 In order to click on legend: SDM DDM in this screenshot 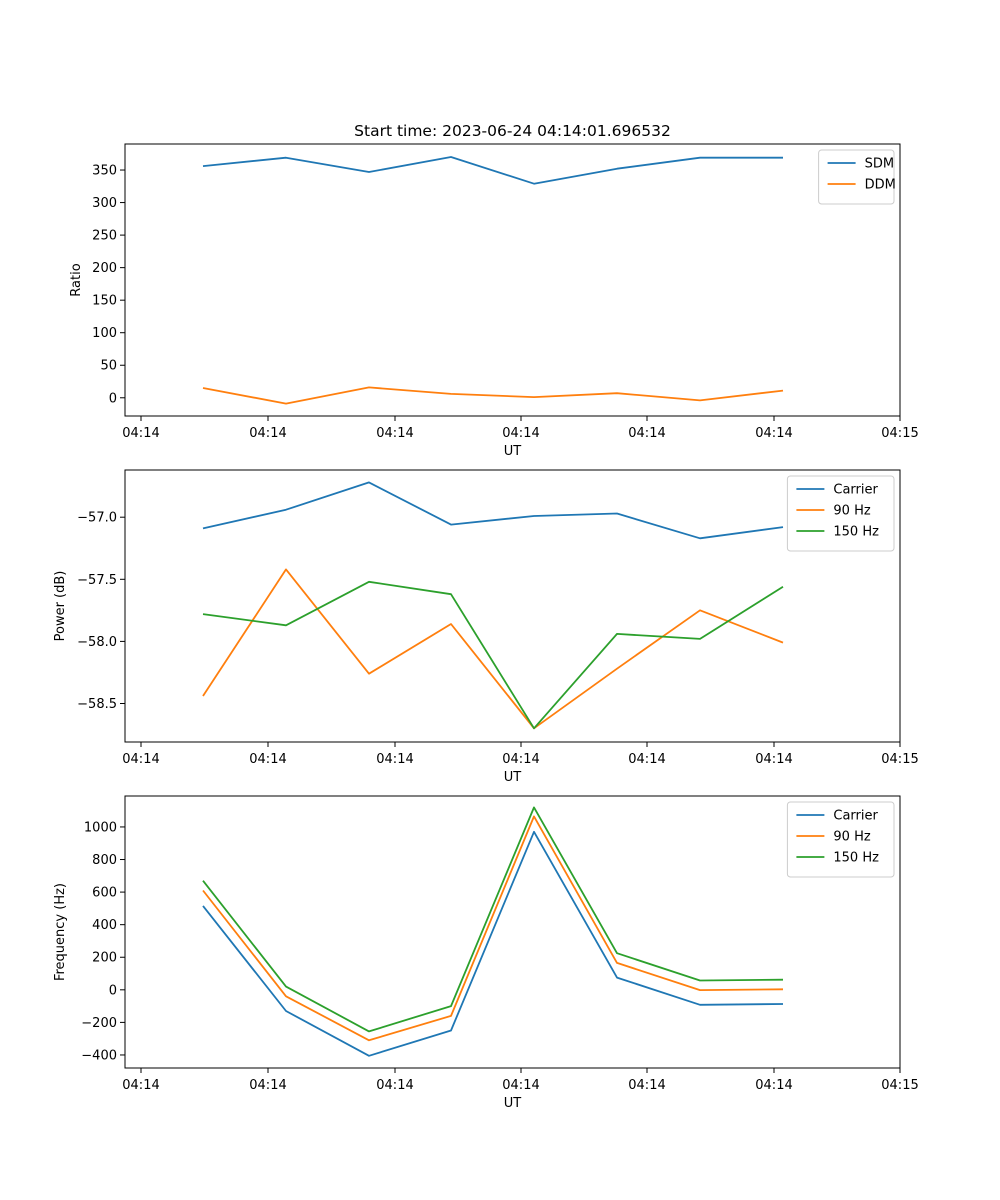, I will do `click(857, 177)`.